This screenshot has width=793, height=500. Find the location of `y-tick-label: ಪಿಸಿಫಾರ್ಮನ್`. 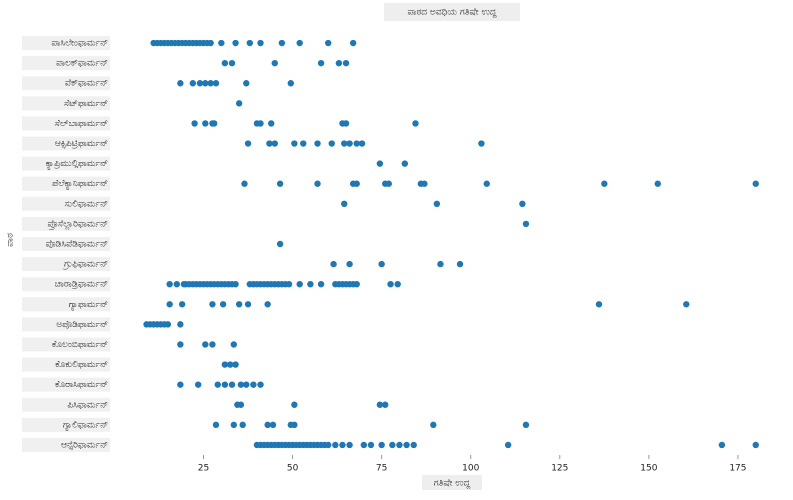

y-tick-label: ಪಿಸಿಫಾರ್ಮನ್ is located at coordinates (87, 405).